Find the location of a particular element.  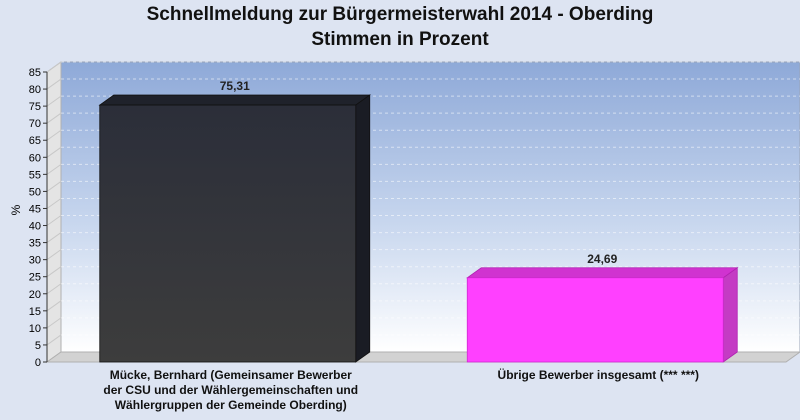

plot-side-wall is located at coordinates (54, 212).